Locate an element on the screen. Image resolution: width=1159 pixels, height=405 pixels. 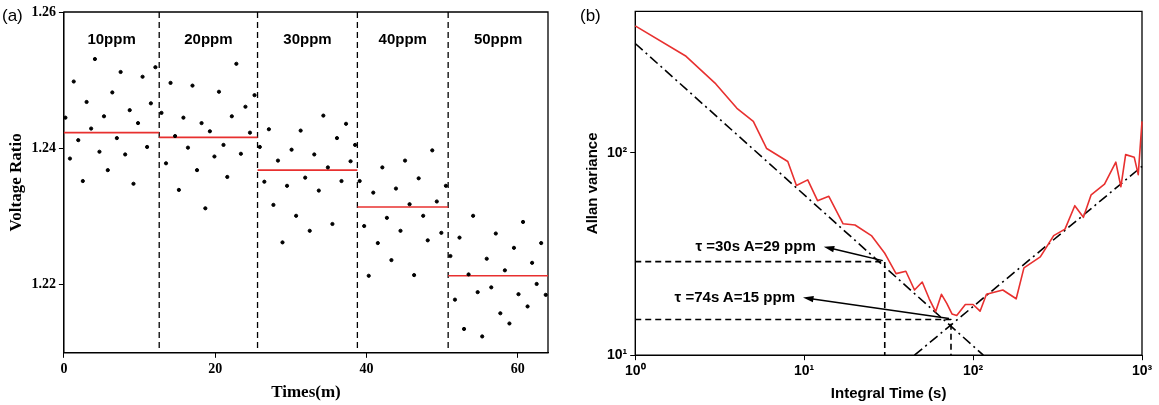
y-tick-label: 1.26 is located at coordinates (43, 11).